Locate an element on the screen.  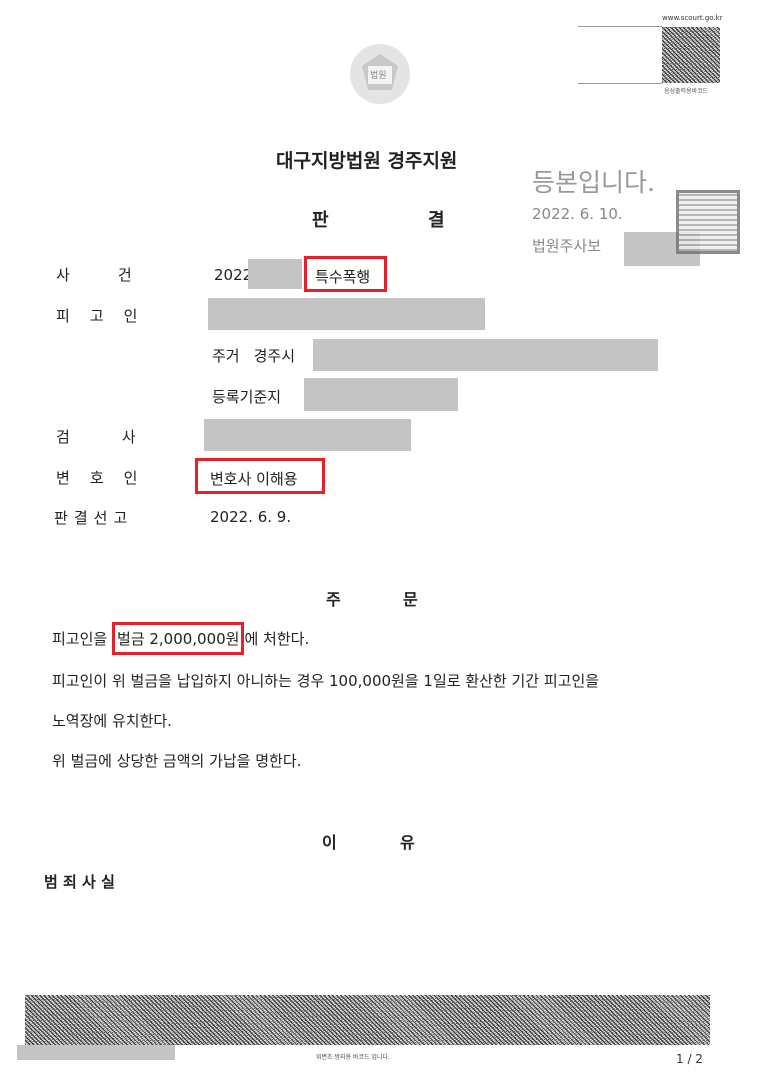
redacted-footer is located at coordinates (96, 1052).